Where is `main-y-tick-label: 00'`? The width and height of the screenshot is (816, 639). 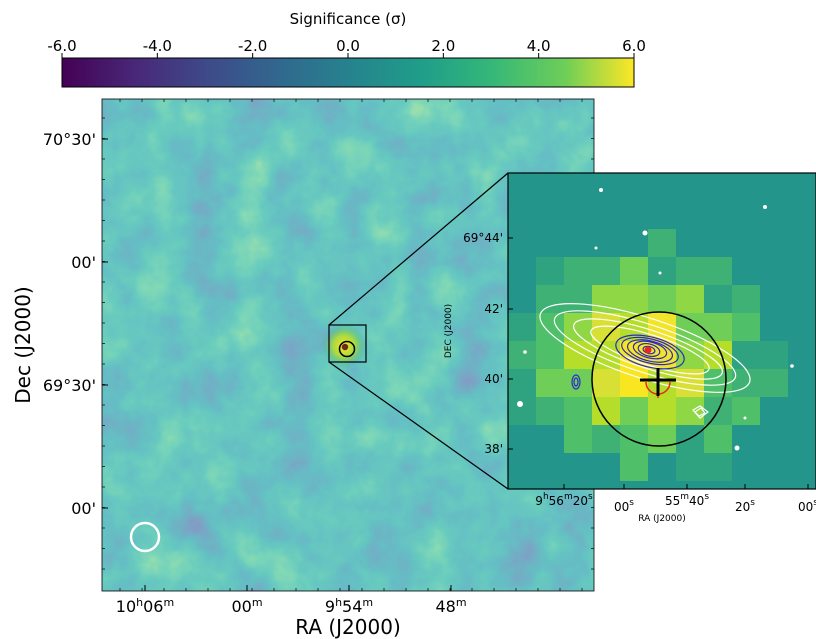
main-y-tick-label: 00' is located at coordinates (83, 508).